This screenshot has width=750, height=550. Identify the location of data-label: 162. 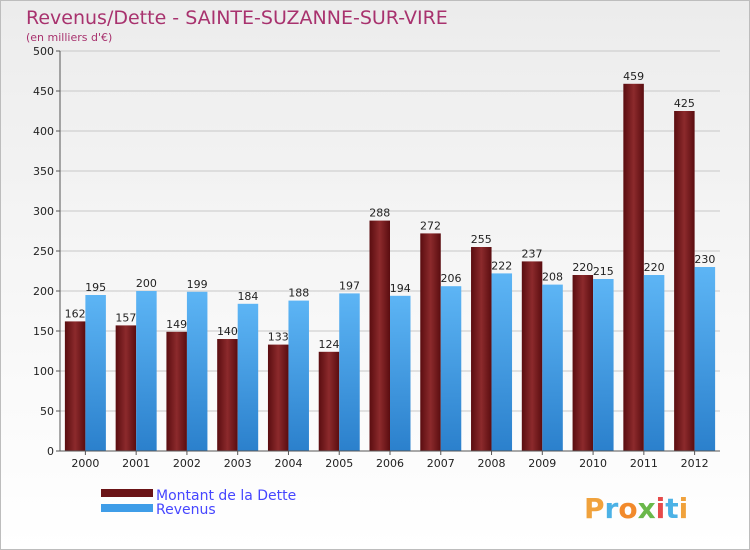
(75, 313).